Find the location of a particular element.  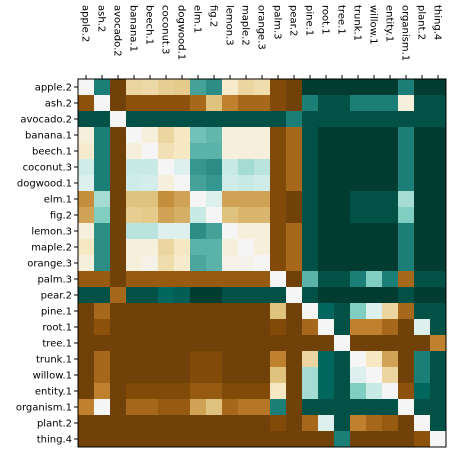

x-tick-label: root.1 is located at coordinates (325, 20).